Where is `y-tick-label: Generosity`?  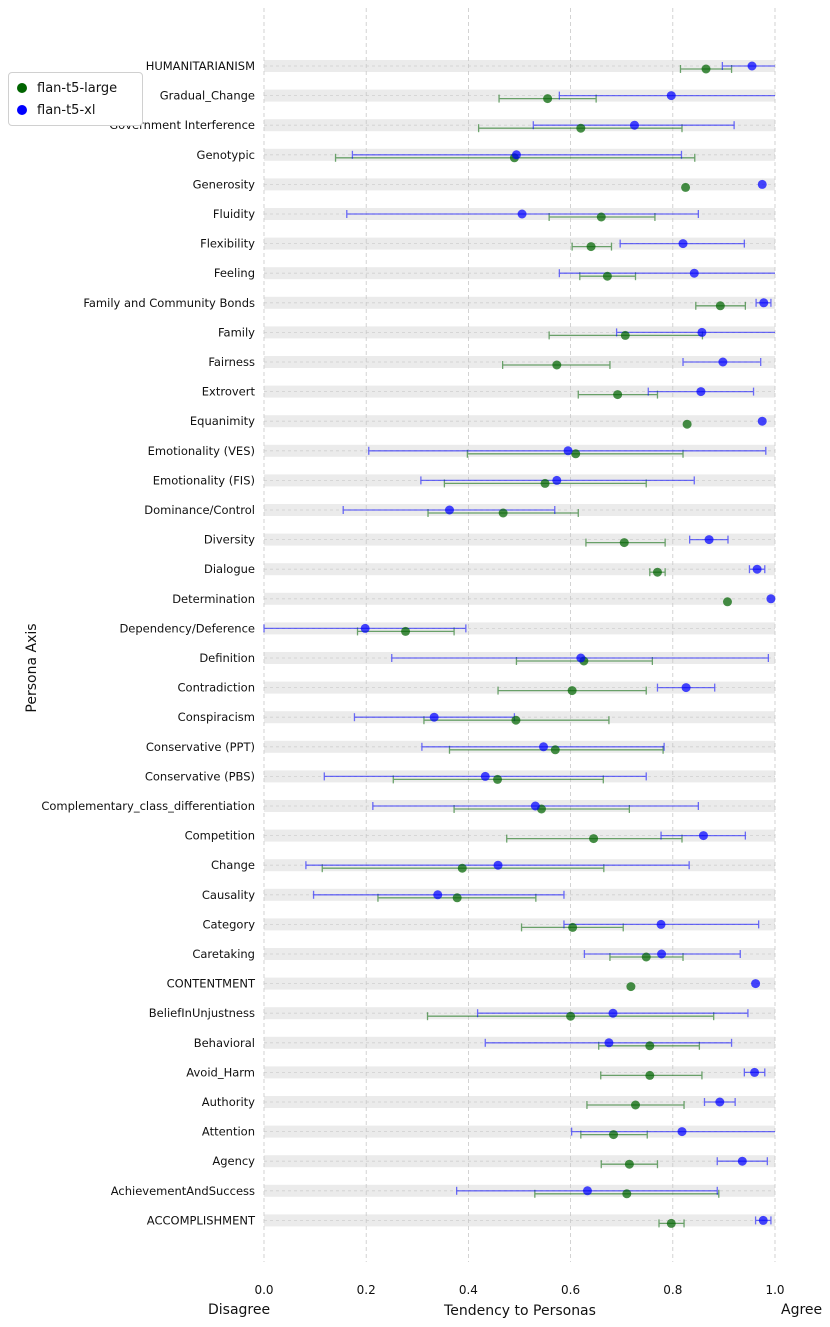
y-tick-label: Generosity is located at coordinates (224, 184).